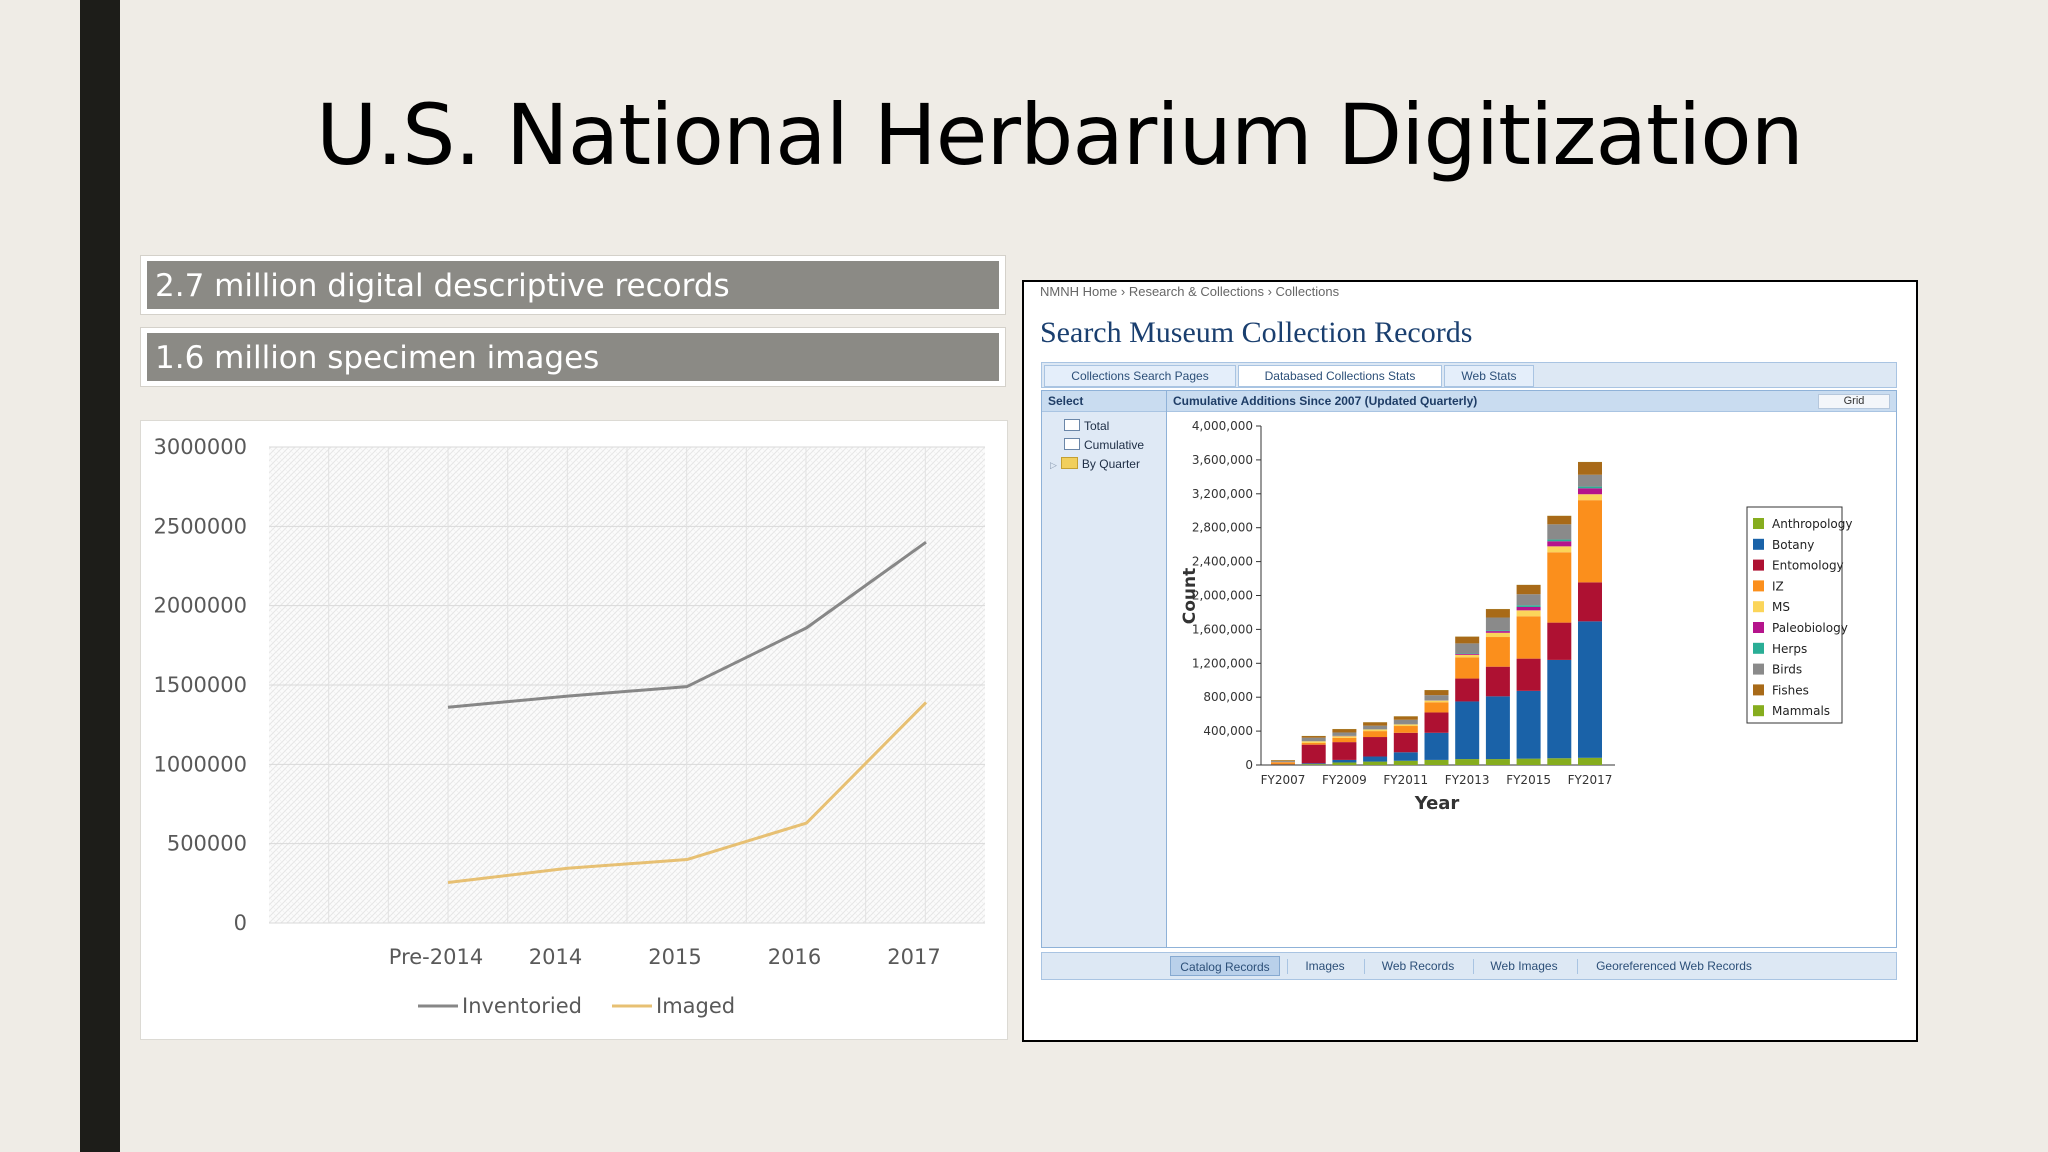 This screenshot has height=1152, width=2048. What do you see at coordinates (1222, 663) in the screenshot?
I see `y-tick-label: 1,200,000` at bounding box center [1222, 663].